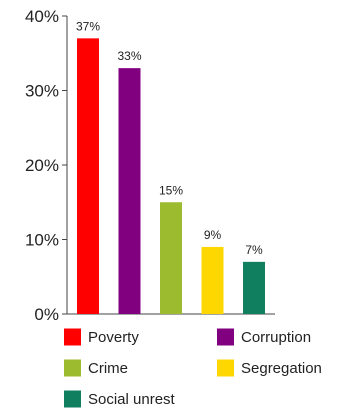 Image resolution: width=337 pixels, height=412 pixels. I want to click on data-label: 37%, so click(88, 26).